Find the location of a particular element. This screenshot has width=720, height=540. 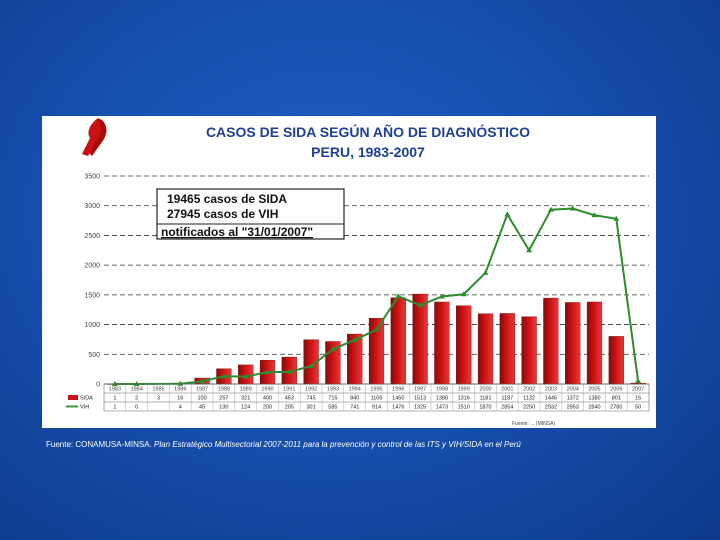

year-label: 2002 is located at coordinates (529, 390).